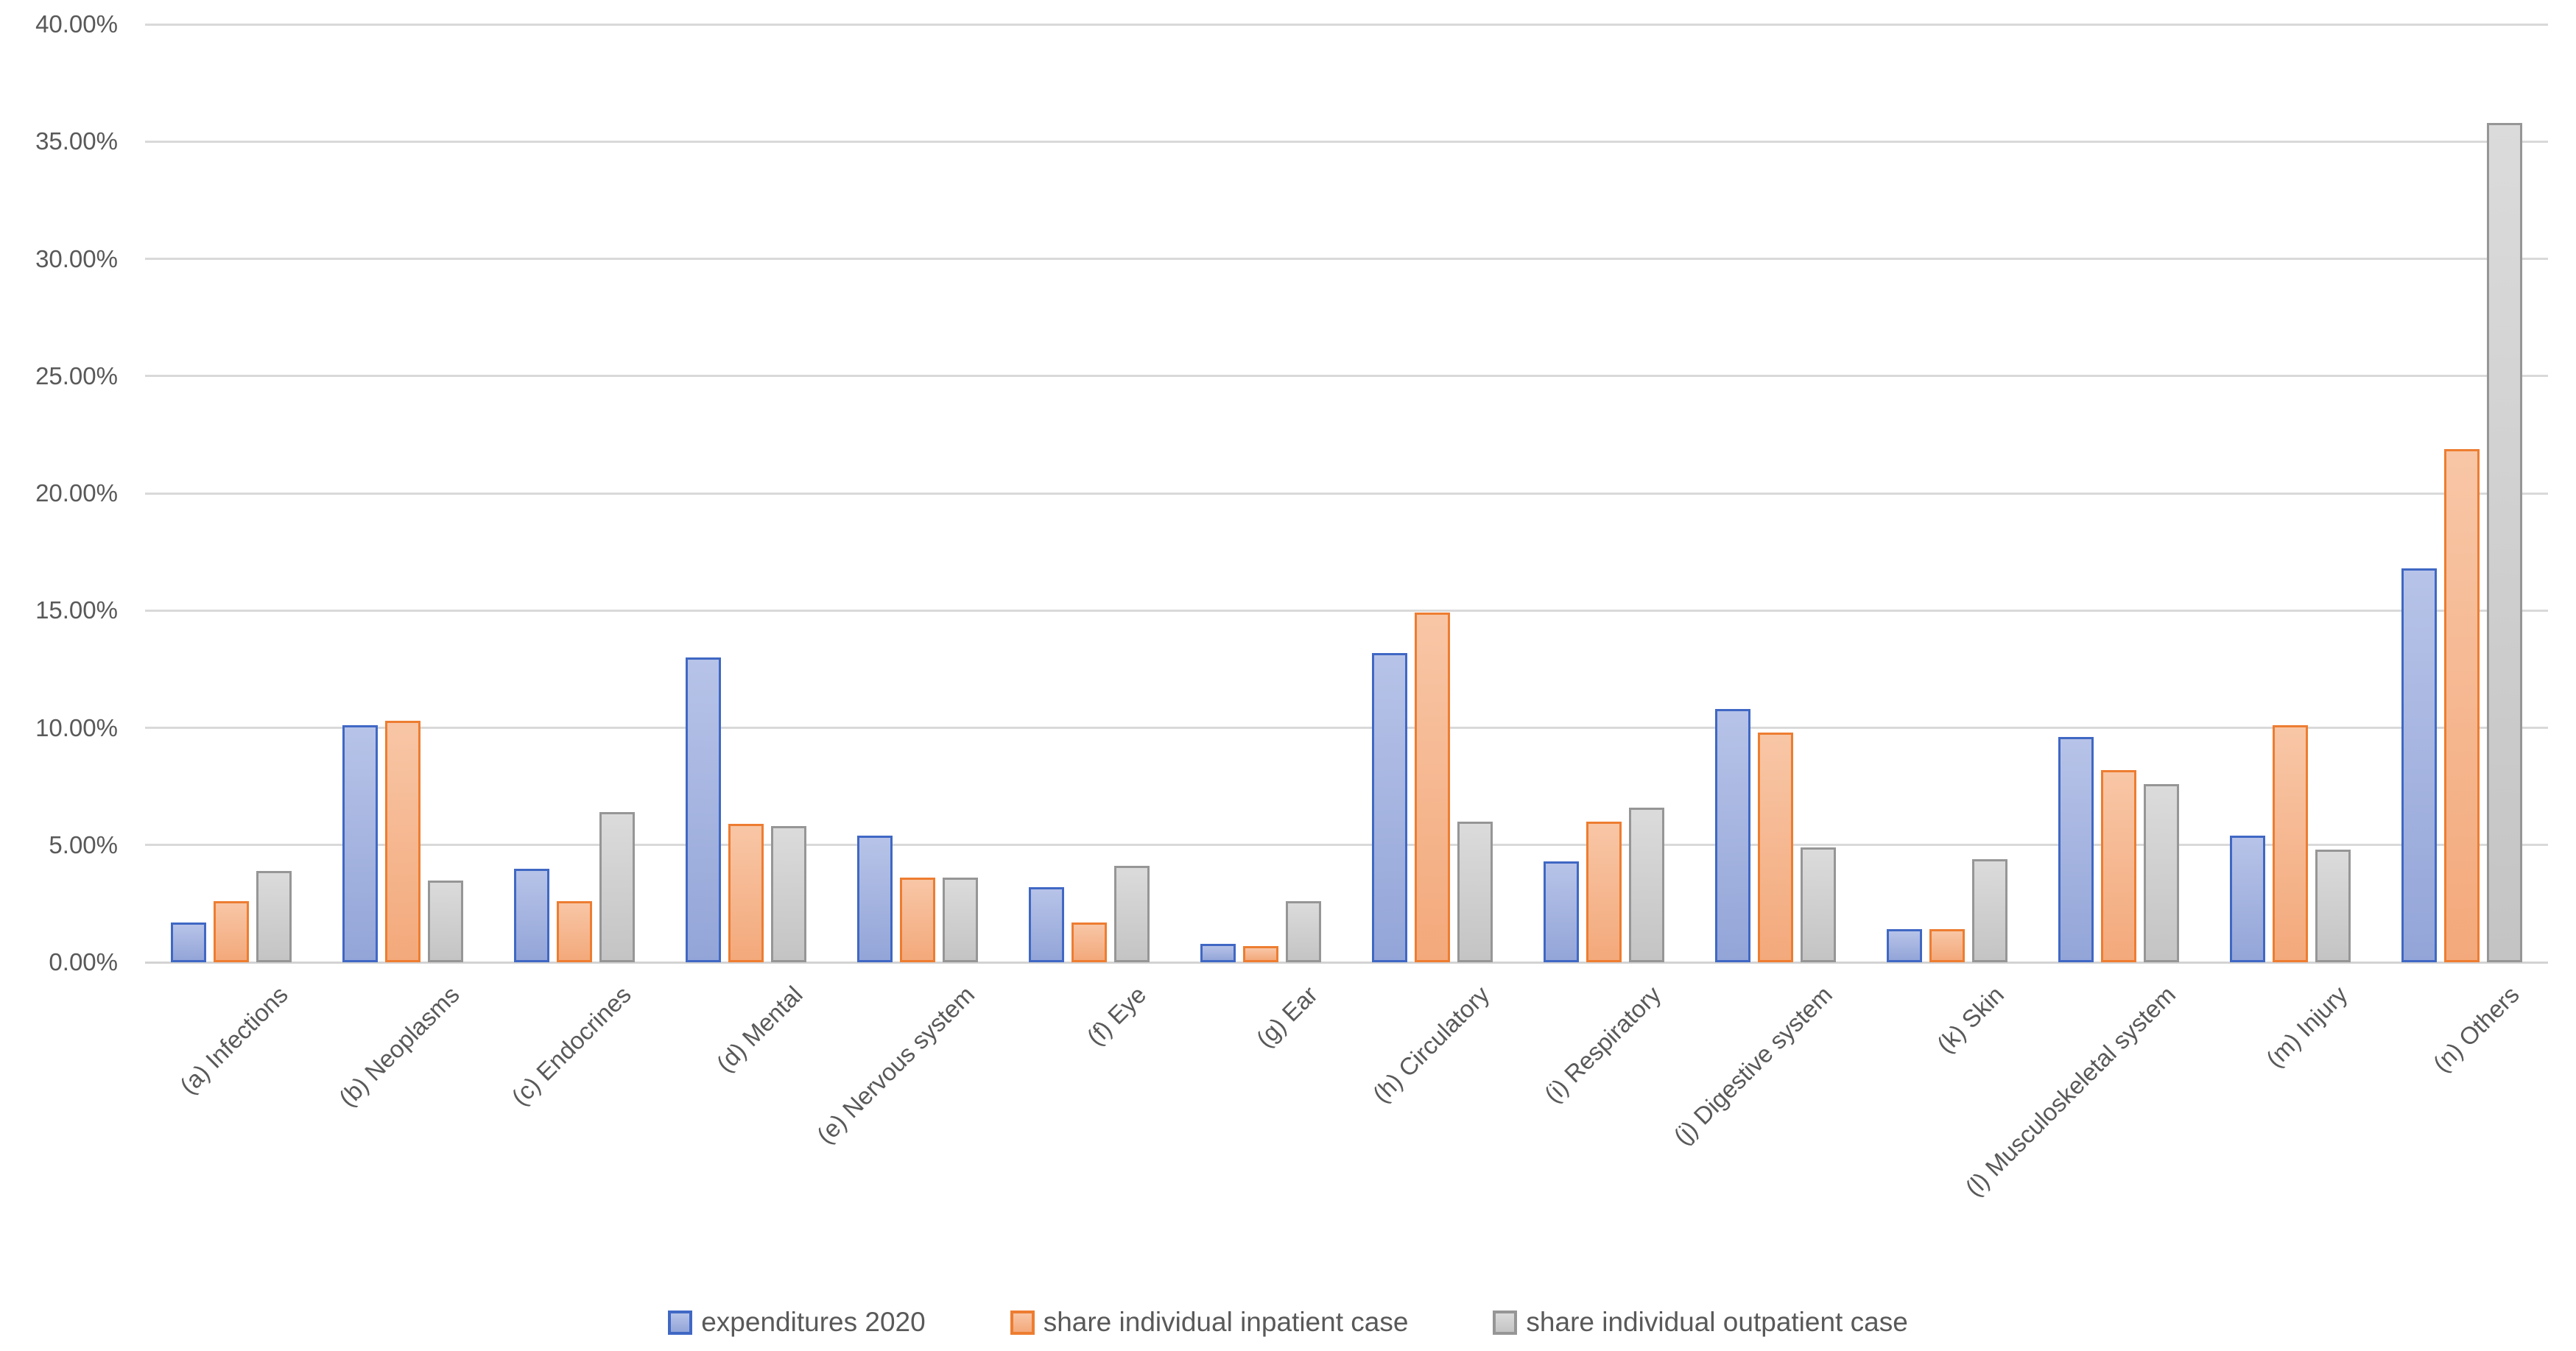  Describe the element at coordinates (2306, 1027) in the screenshot. I see `x-category-label: (m) Injury` at that location.